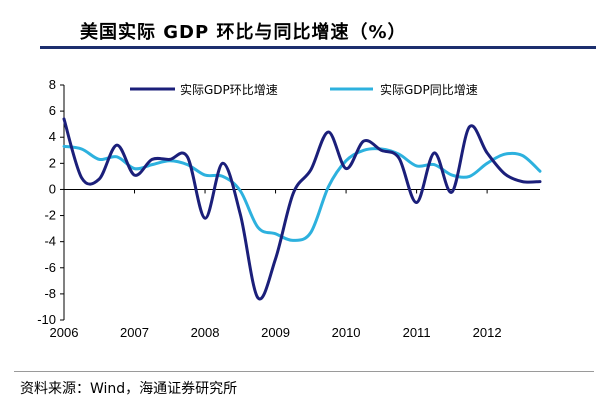  I want to click on title-underline, so click(318, 47).